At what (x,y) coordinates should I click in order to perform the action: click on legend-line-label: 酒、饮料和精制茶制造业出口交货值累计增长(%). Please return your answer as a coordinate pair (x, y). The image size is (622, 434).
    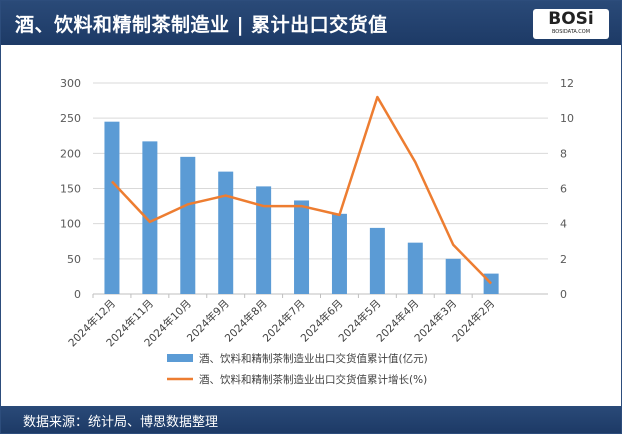
    Looking at the image, I should click on (313, 379).